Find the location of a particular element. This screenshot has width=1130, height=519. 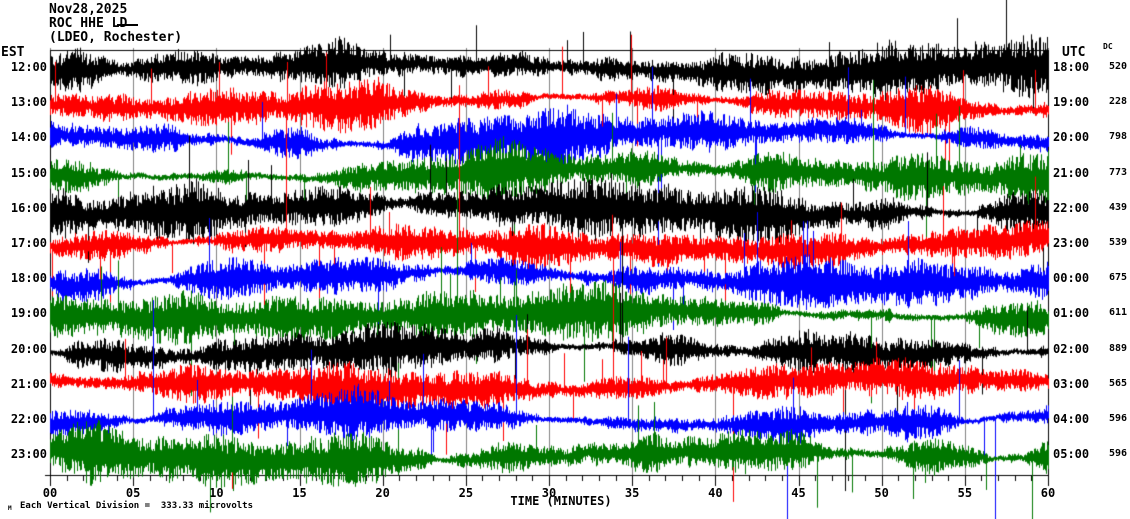

dc-column-title: DC is located at coordinates (1108, 46).